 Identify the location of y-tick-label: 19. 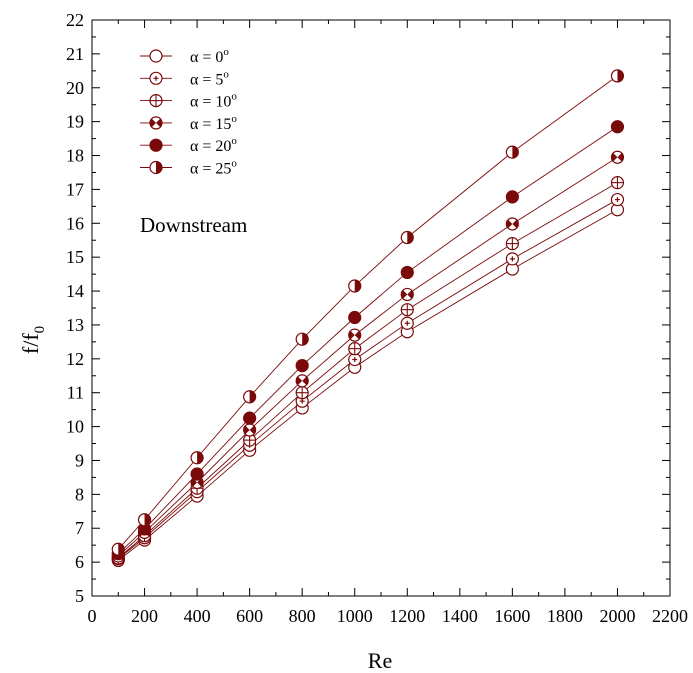
(75, 122).